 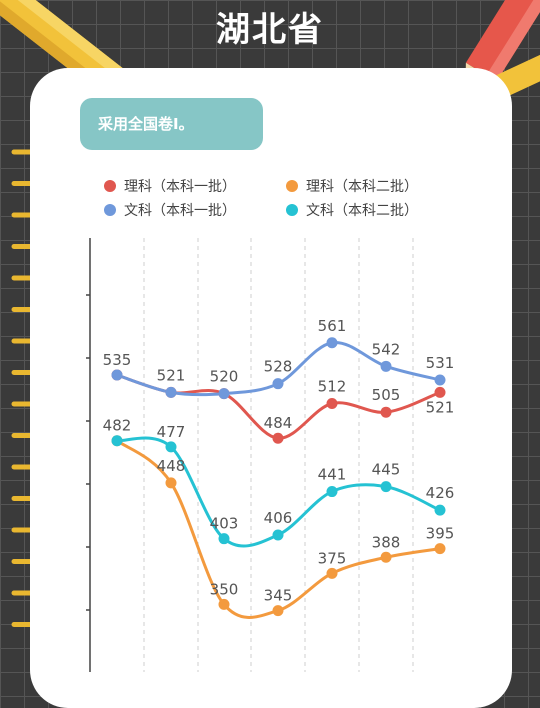 What do you see at coordinates (386, 470) in the screenshot?
I see `data-label: 445` at bounding box center [386, 470].